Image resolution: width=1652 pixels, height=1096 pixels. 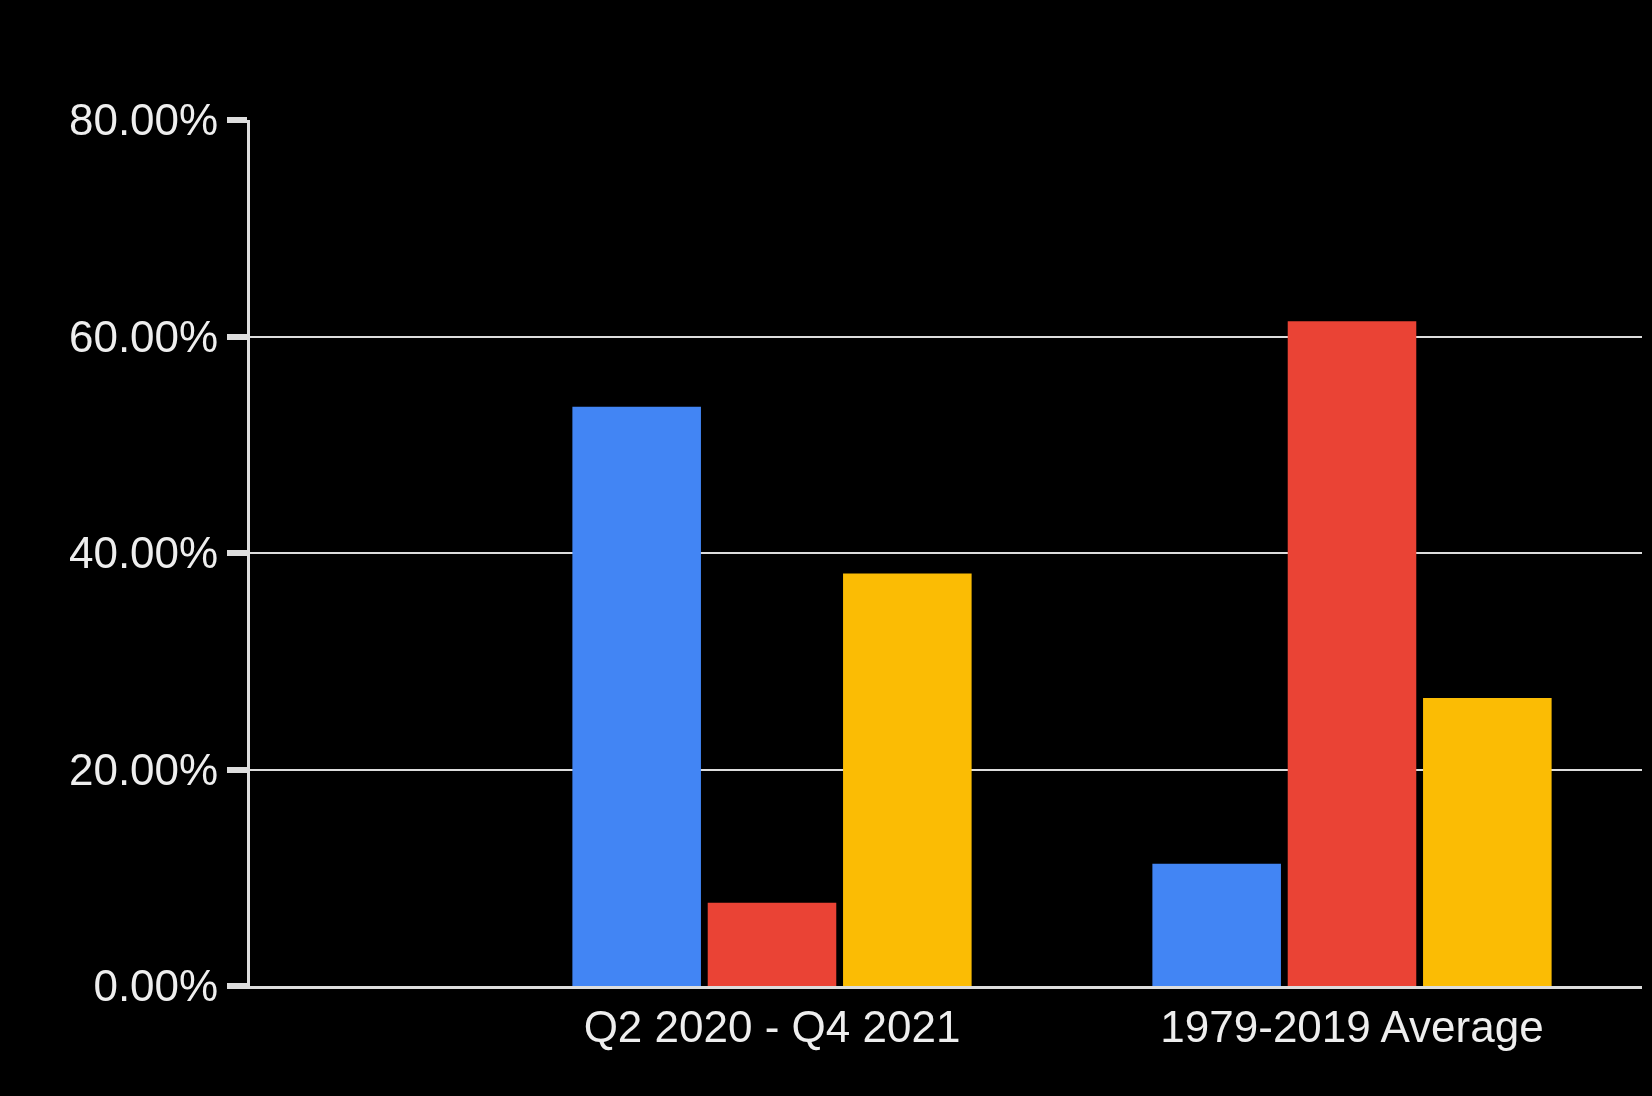 What do you see at coordinates (772, 1026) in the screenshot?
I see `x-tick-label: Q2 2020 - Q4 2021` at bounding box center [772, 1026].